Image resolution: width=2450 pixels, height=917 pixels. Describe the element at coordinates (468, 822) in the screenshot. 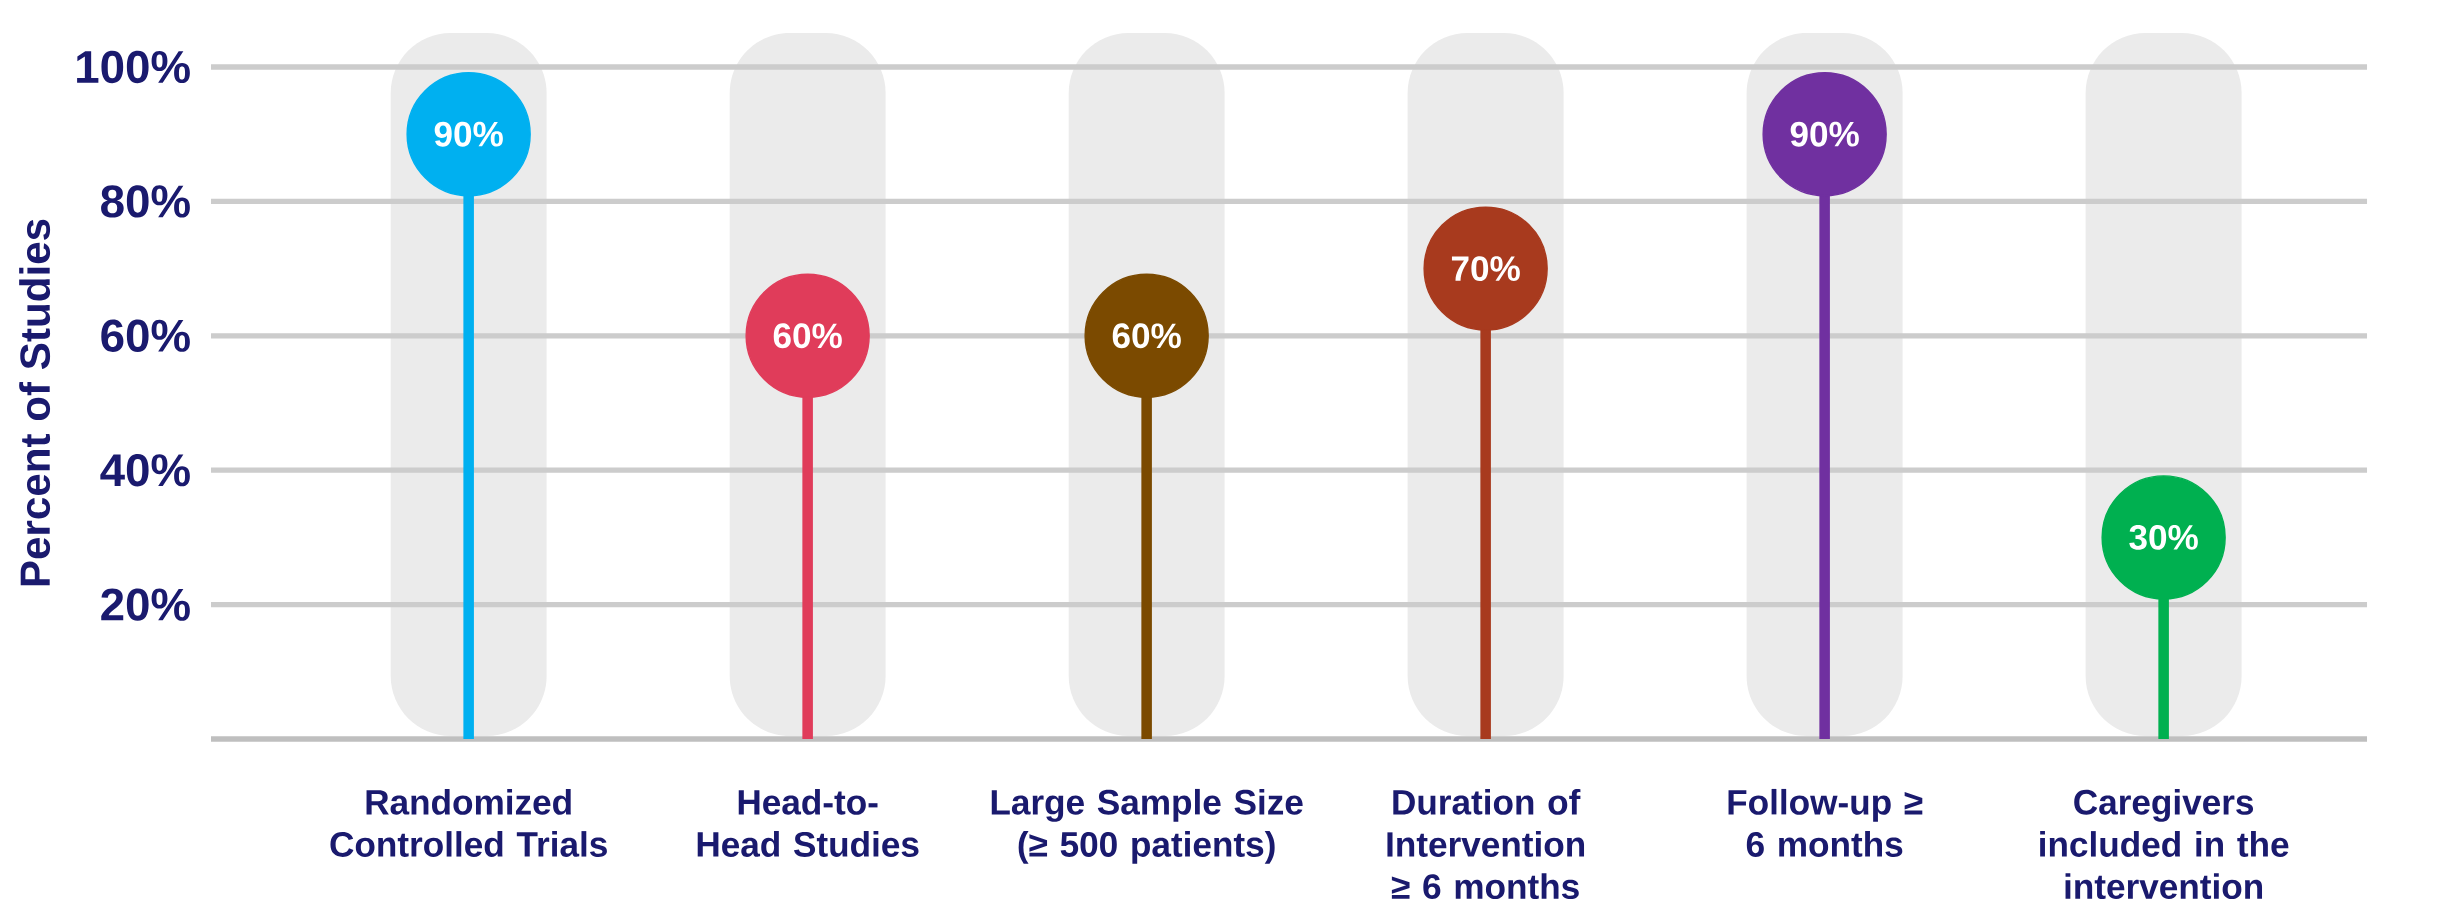

I see `x-tick-label: Randomized Controlled Trials` at that location.